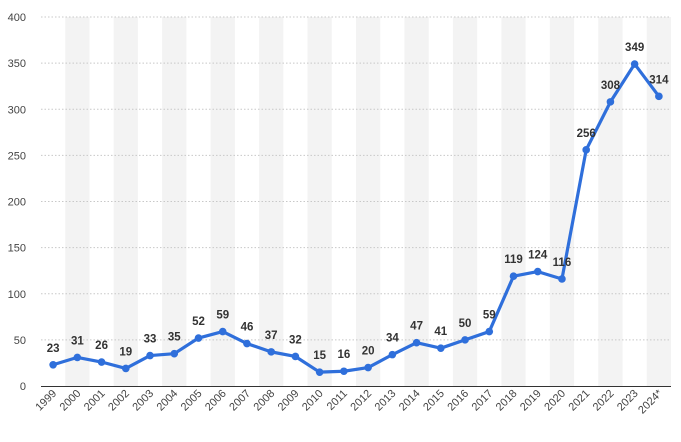 This screenshot has width=681, height=442. Describe the element at coordinates (458, 401) in the screenshot. I see `x-tick-label: 2016` at that location.